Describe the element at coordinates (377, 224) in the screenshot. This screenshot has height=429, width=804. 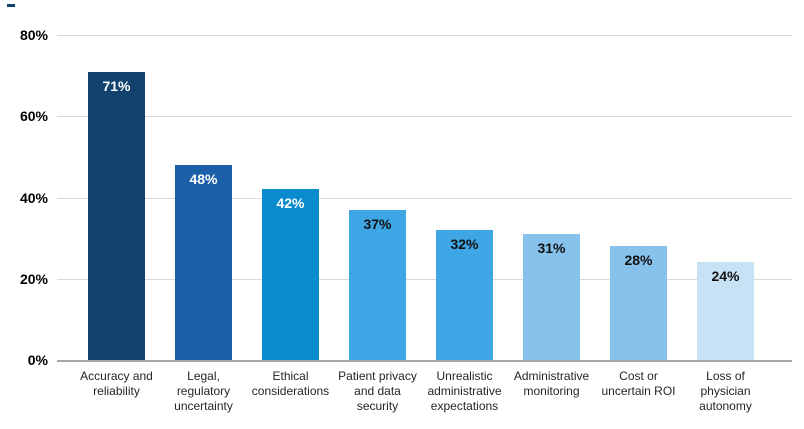
I see `bar-value-label: 37%` at that location.